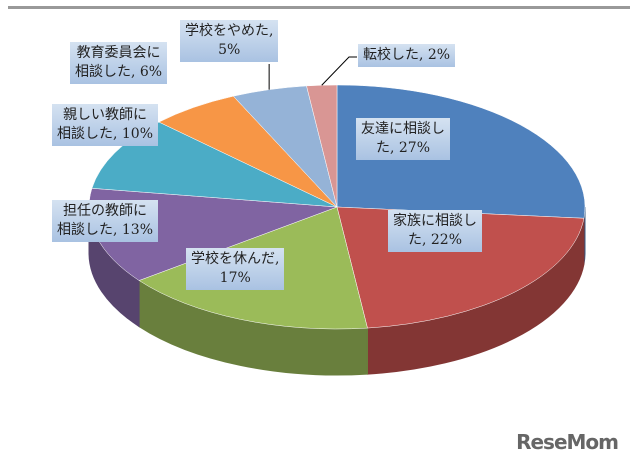 This screenshot has height=468, width=640. I want to click on resemom-logo: ReseMom, so click(567, 442).